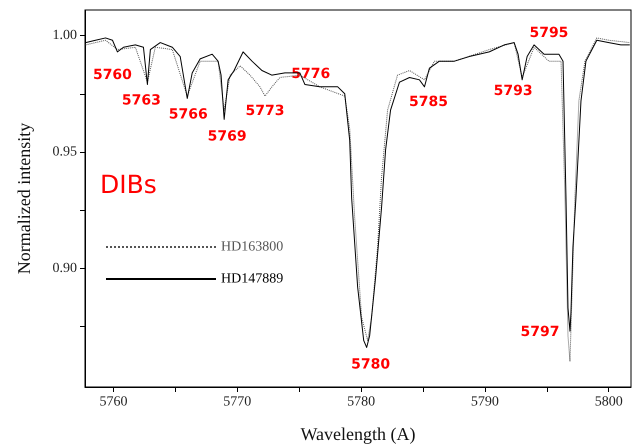  Describe the element at coordinates (64, 36) in the screenshot. I see `y-tick-label: 1.00` at that location.